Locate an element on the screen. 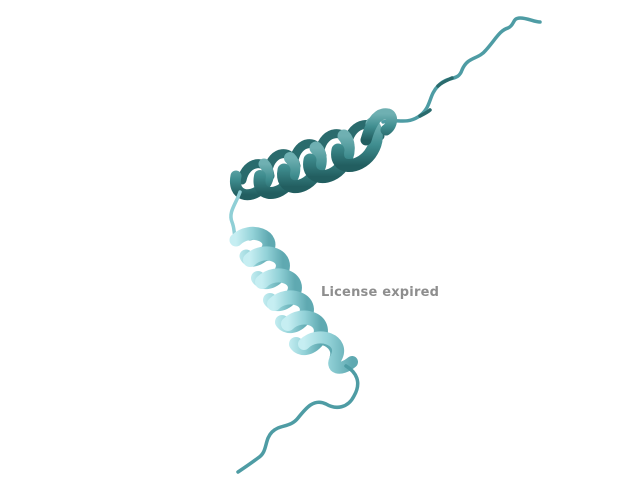  helix-lower is located at coordinates (293, 300).